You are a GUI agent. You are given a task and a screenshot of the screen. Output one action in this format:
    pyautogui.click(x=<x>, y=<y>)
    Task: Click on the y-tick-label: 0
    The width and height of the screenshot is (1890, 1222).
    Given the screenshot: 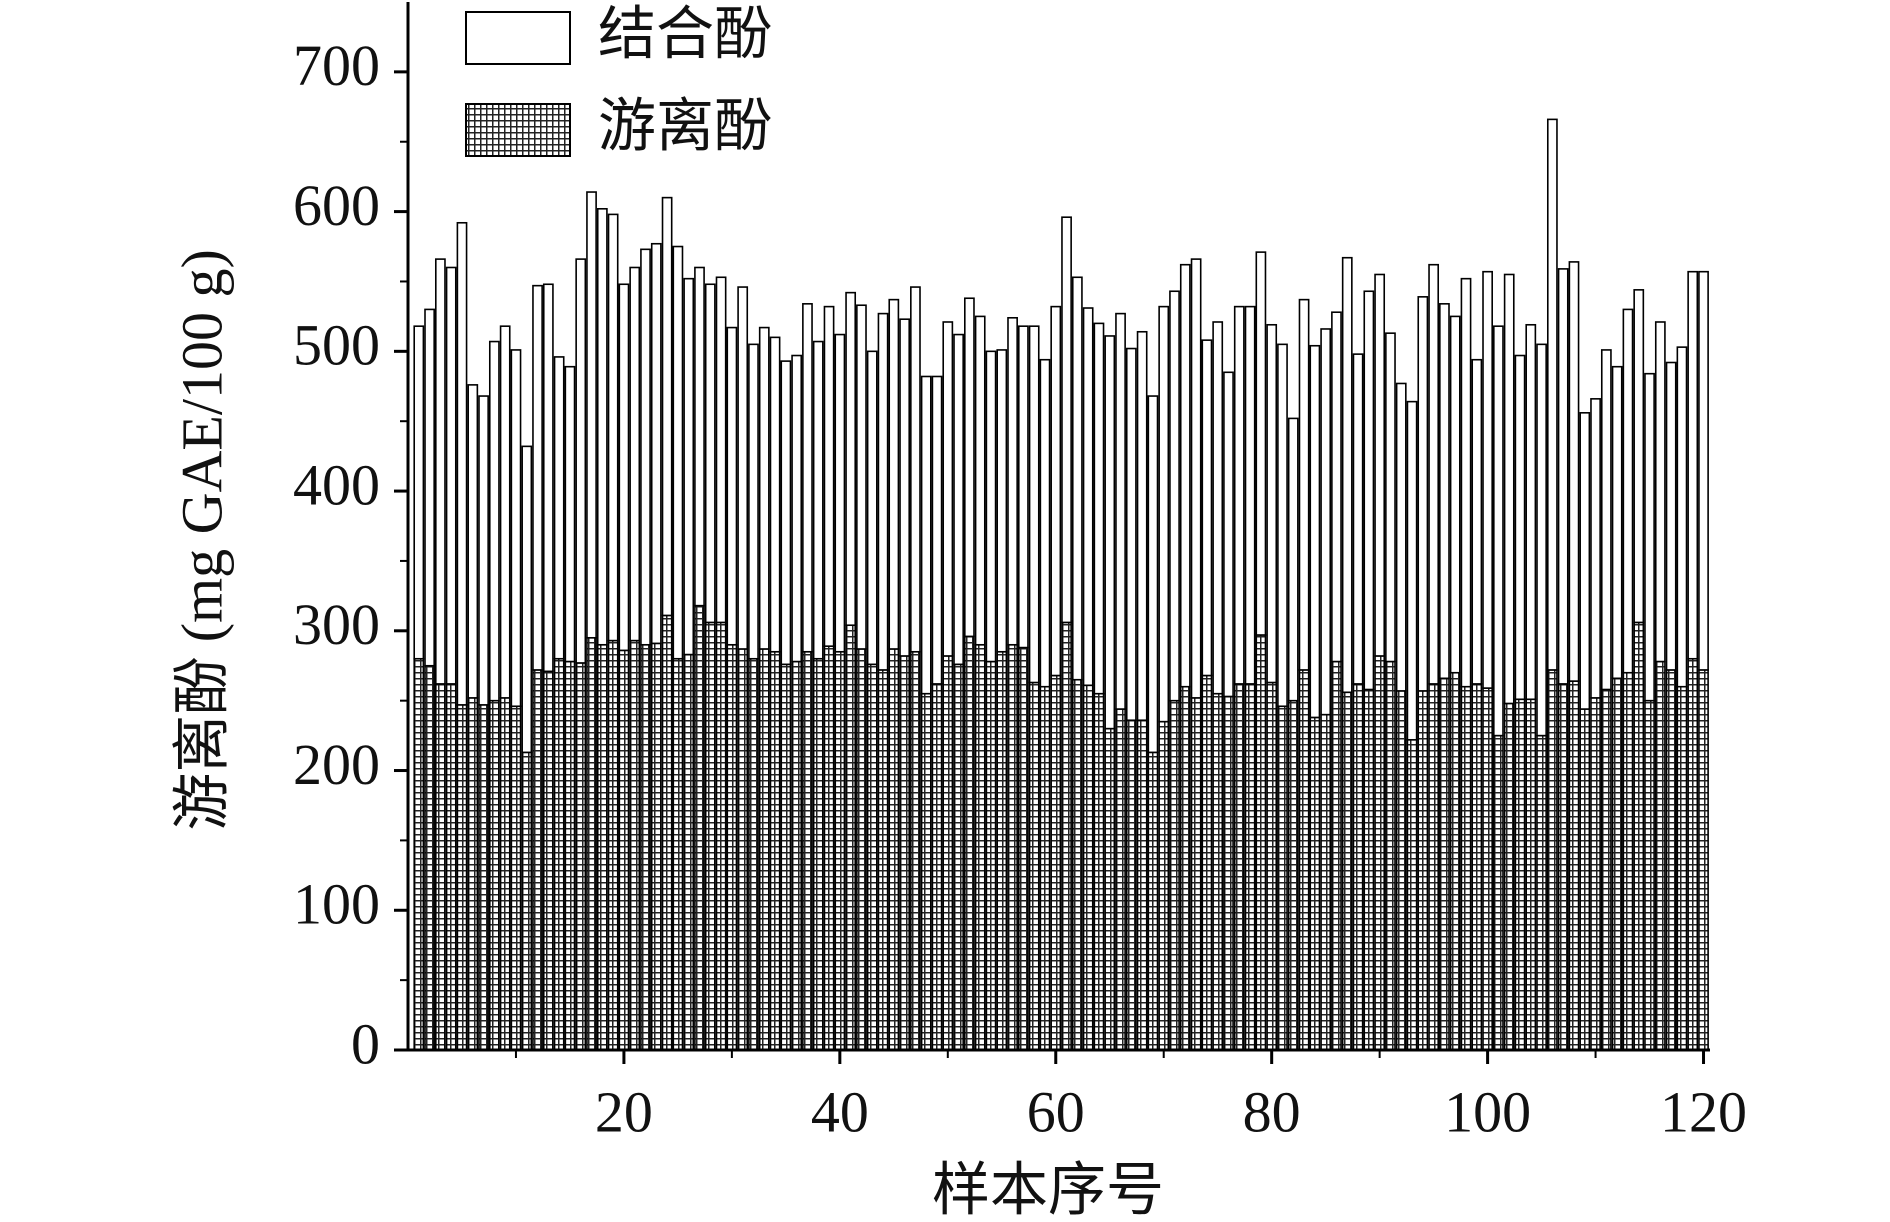 What is the action you would take?
    pyautogui.click(x=365, y=1043)
    